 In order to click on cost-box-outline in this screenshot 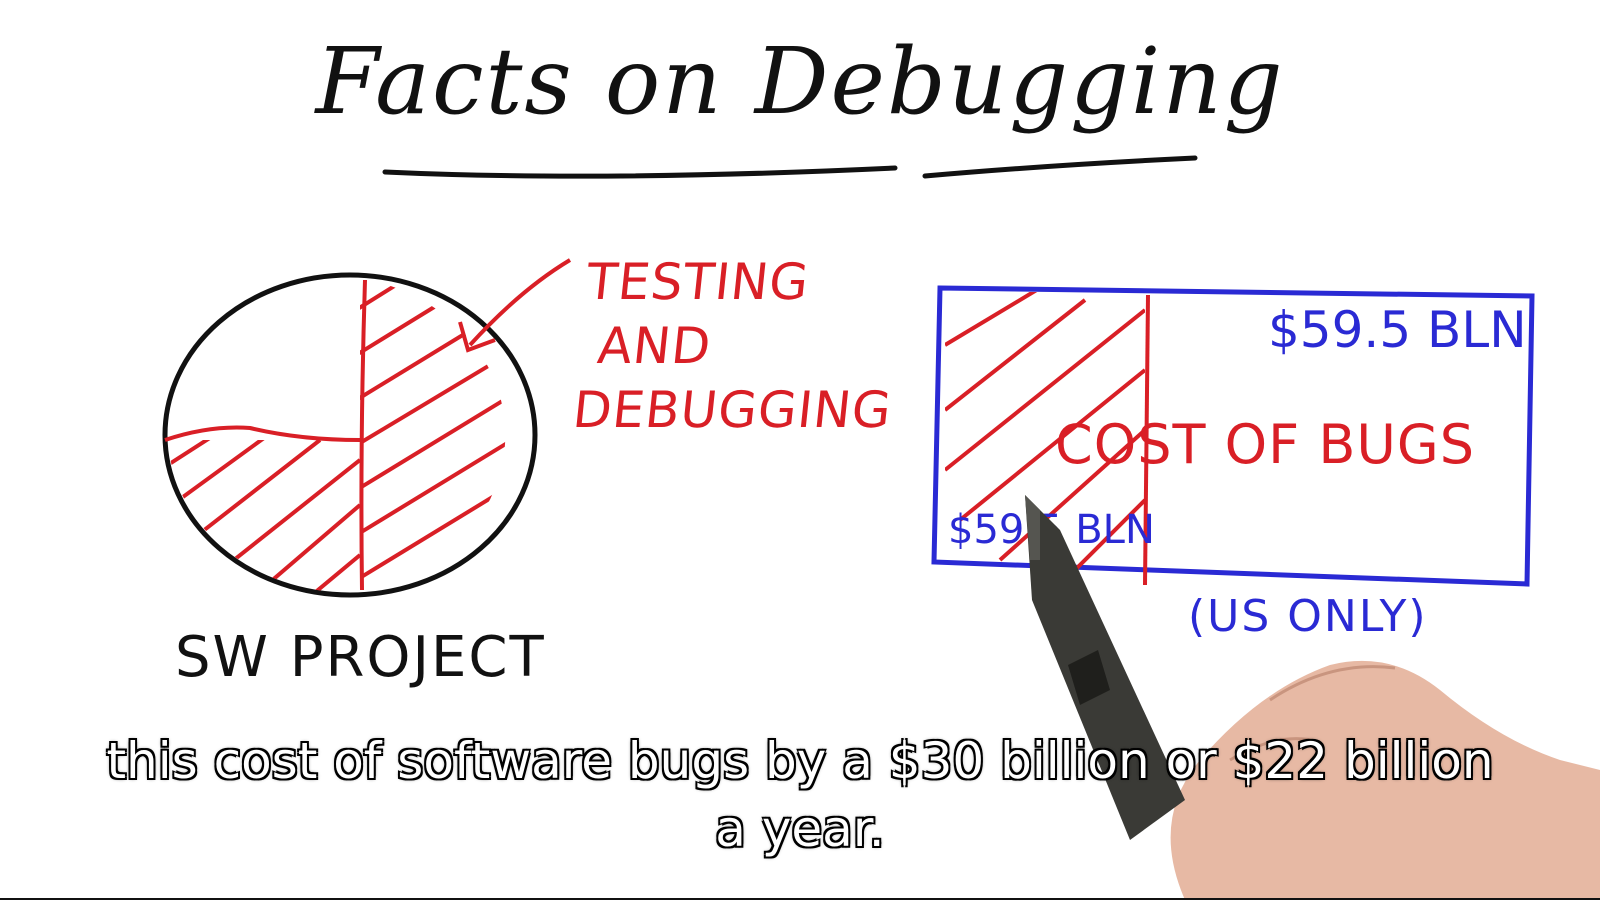, I will do `click(1233, 436)`.